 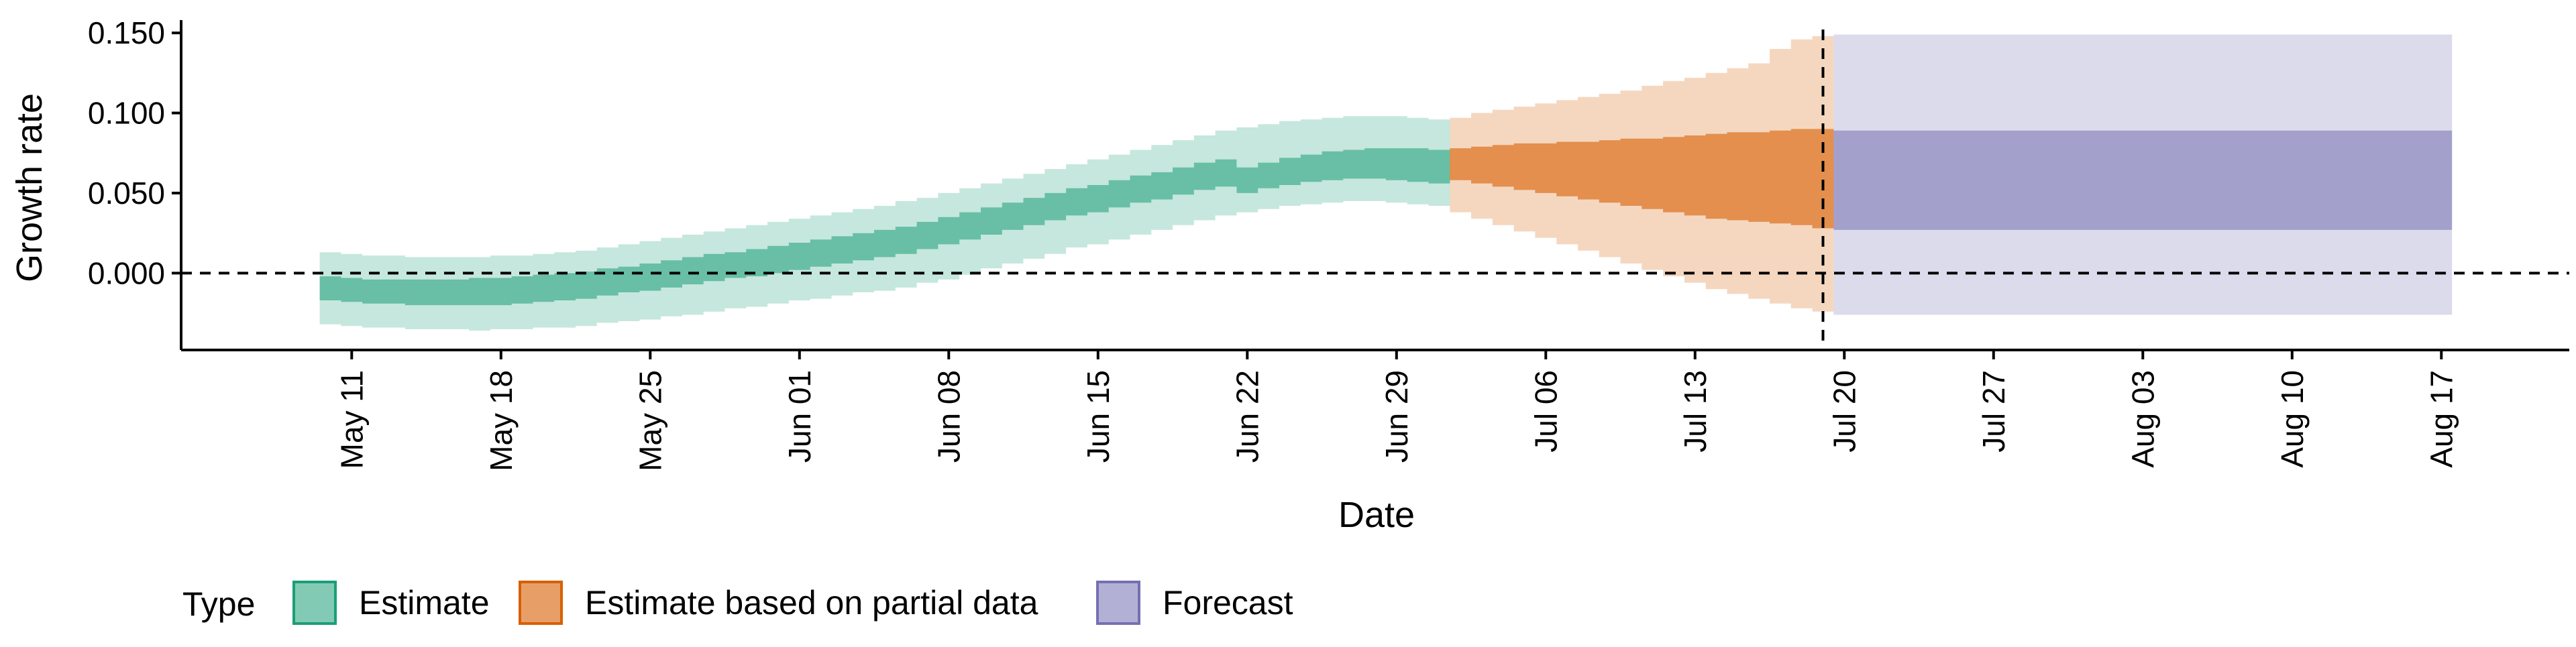 What do you see at coordinates (1545, 411) in the screenshot?
I see `x-tick-label: Jul 06` at bounding box center [1545, 411].